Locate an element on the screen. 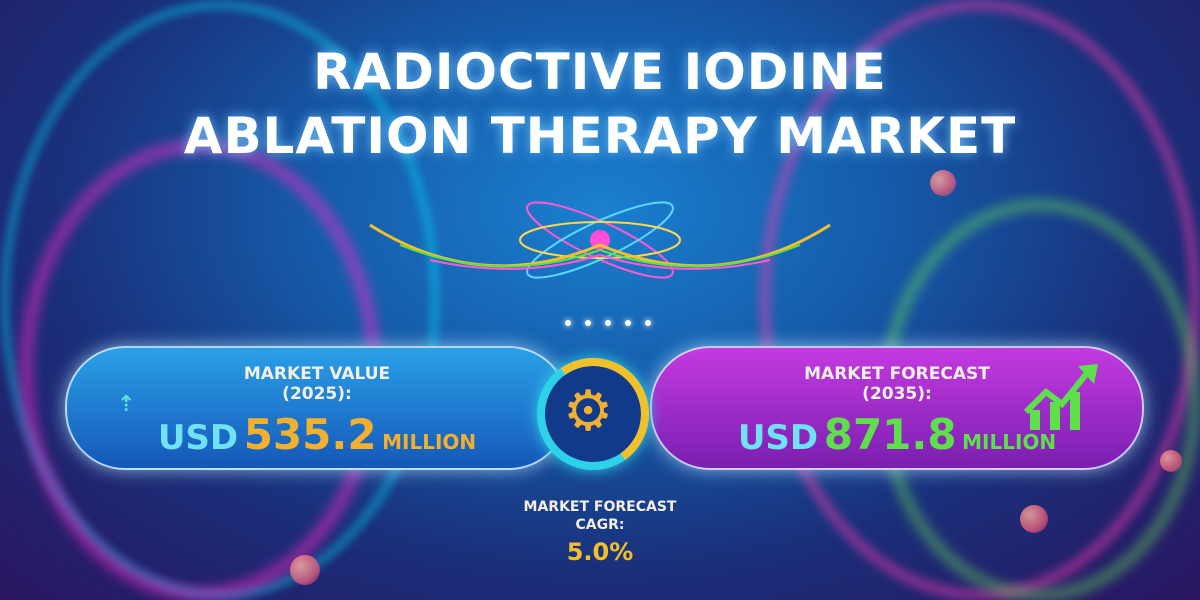 Image resolution: width=1200 pixels, height=600 pixels. market-forecast-label: MARKET FORECAST (2035): is located at coordinates (897, 384).